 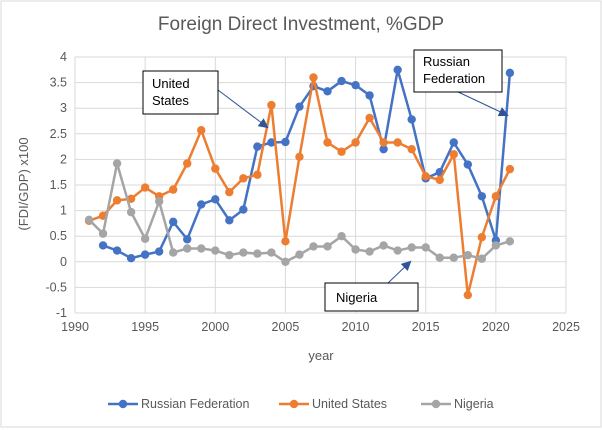 What do you see at coordinates (171, 83) in the screenshot?
I see `callout-text-united-states-line1: United` at bounding box center [171, 83].